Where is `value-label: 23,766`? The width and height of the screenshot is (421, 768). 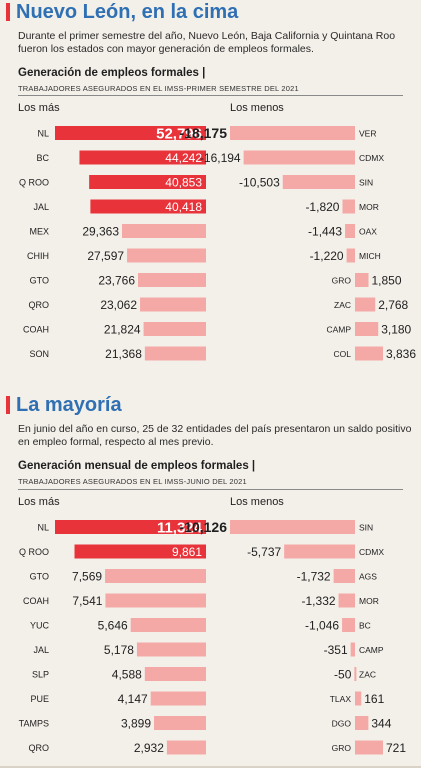
value-label: 23,766 is located at coordinates (116, 280).